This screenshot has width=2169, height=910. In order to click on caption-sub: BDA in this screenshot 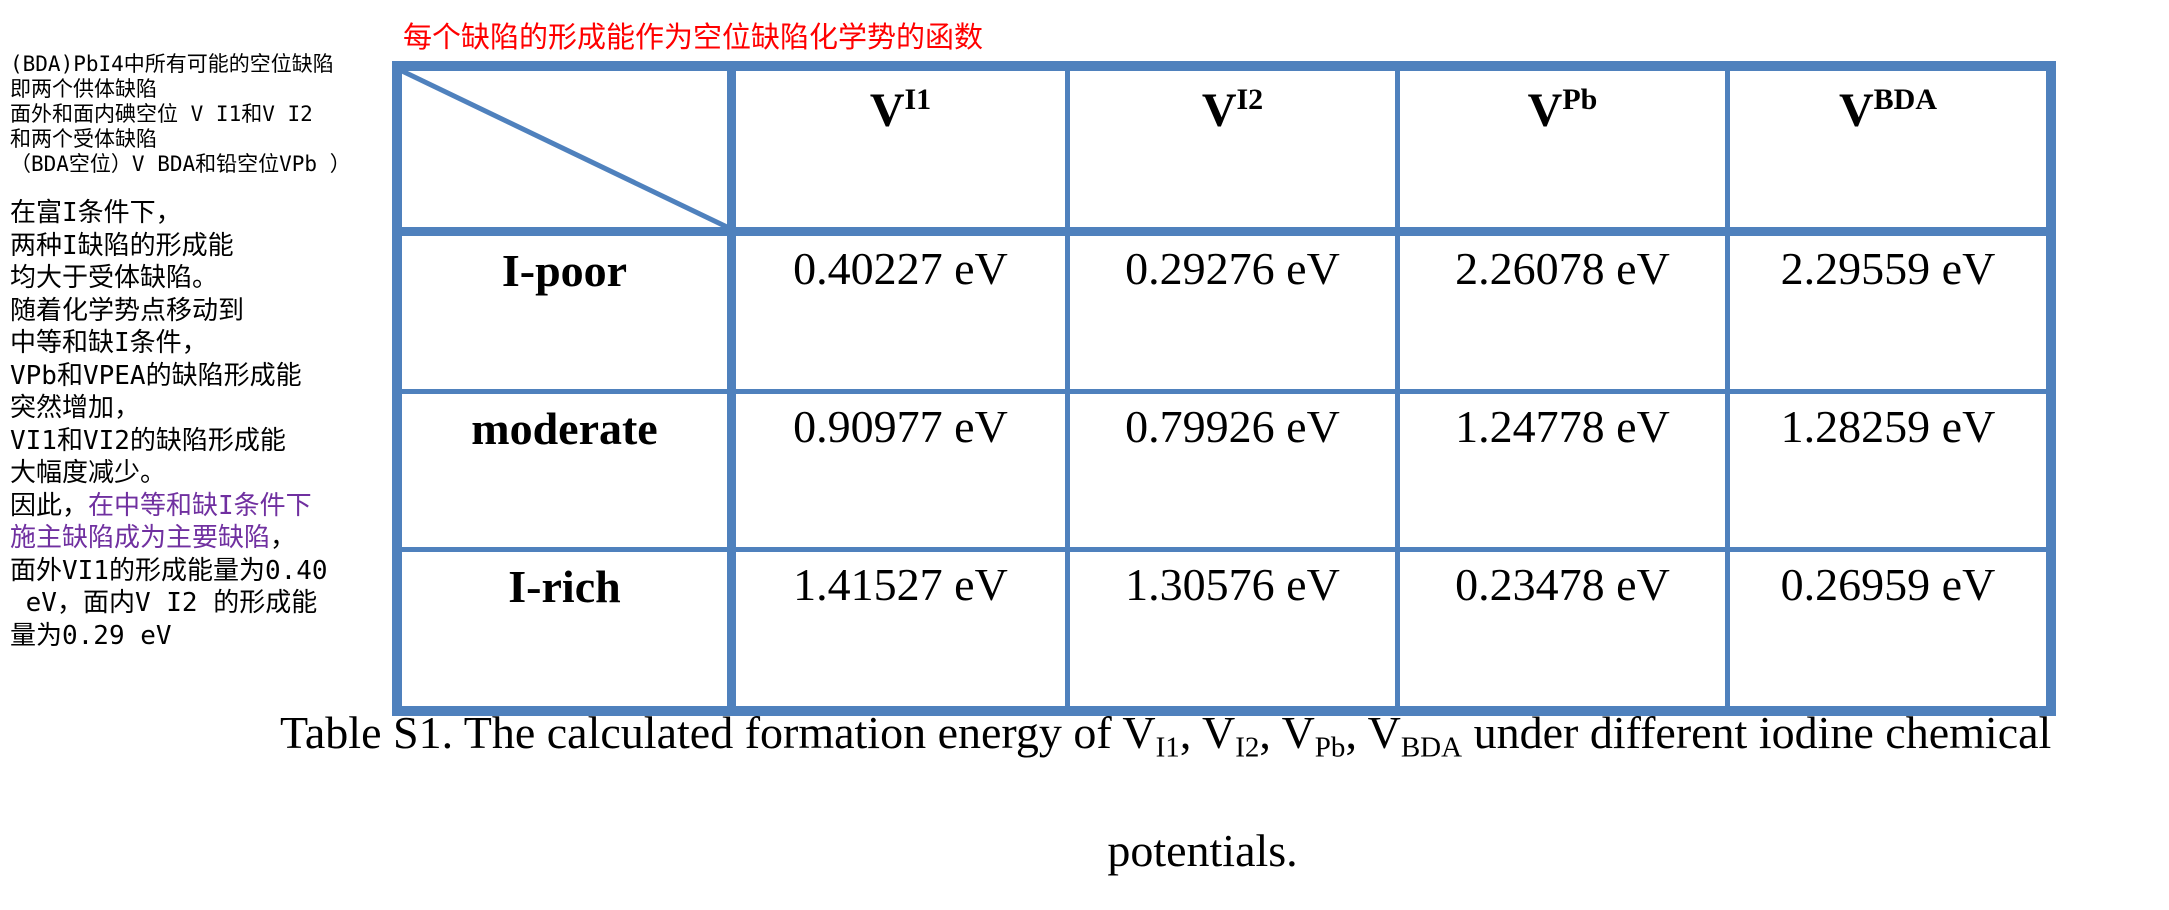, I will do `click(1431, 747)`.